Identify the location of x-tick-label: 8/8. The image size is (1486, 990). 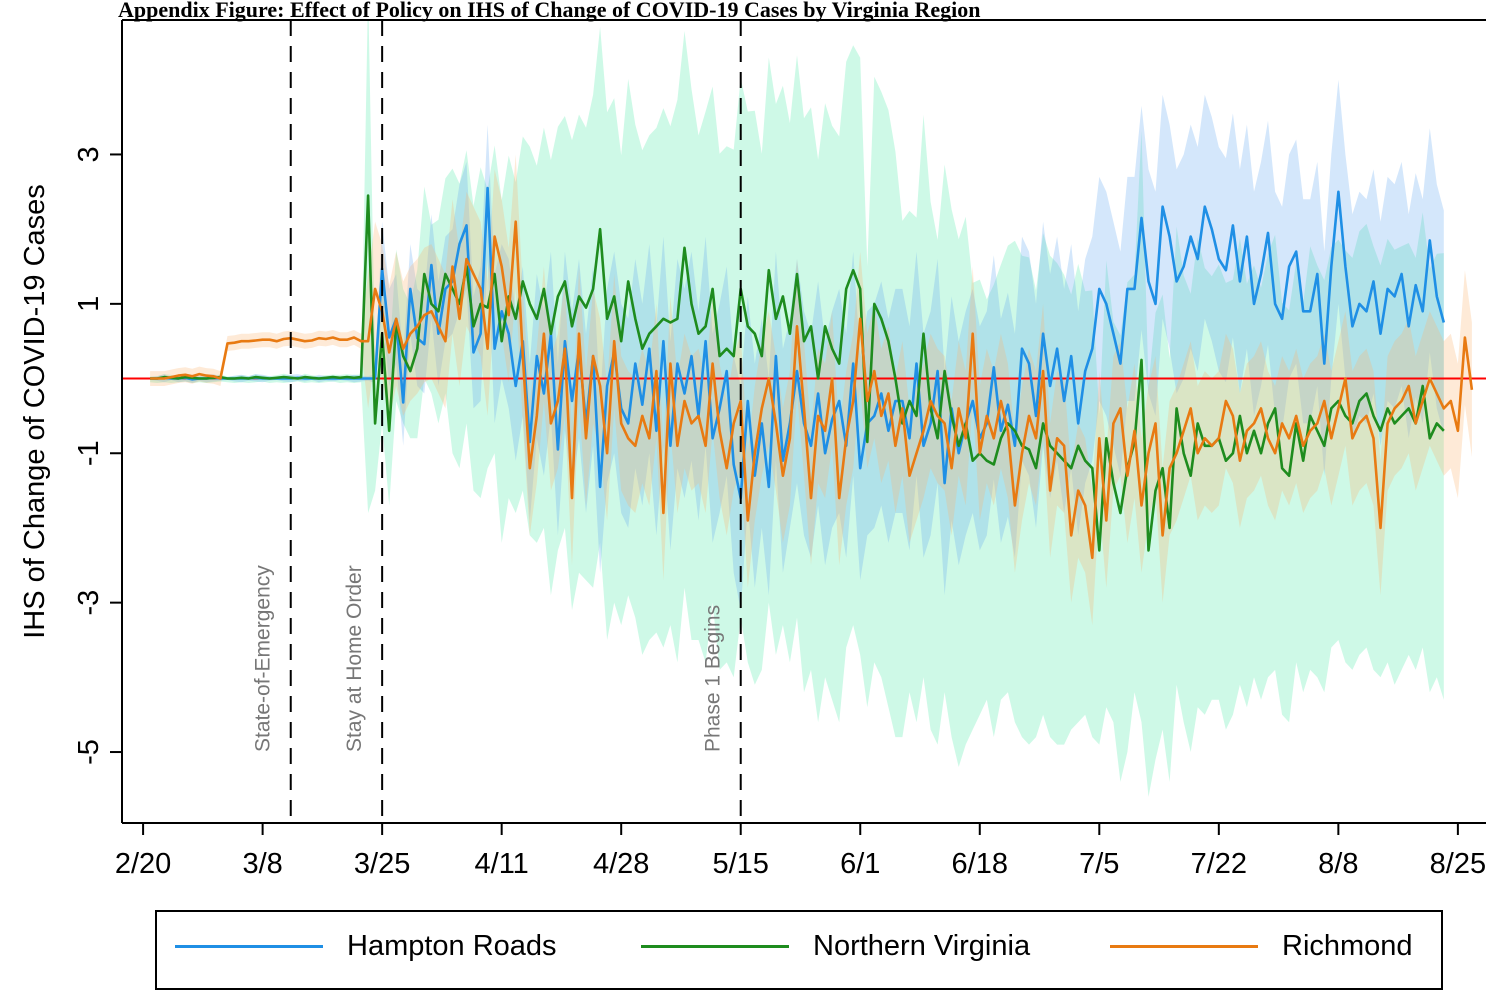
(1338, 864).